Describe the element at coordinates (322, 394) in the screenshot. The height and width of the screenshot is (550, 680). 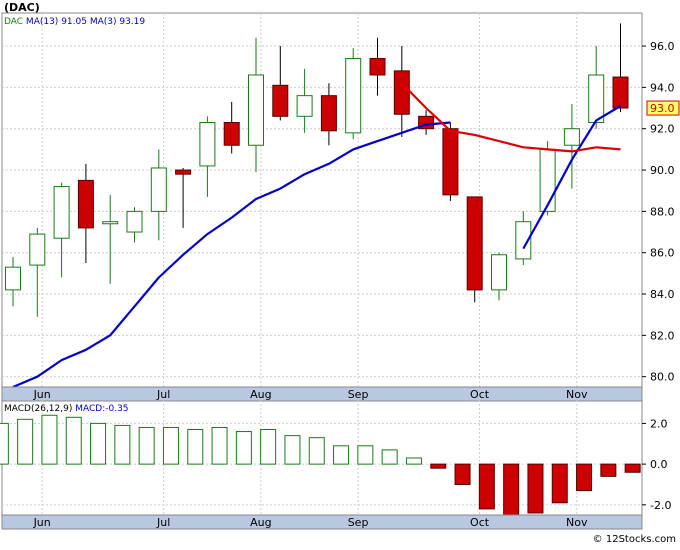
I see `price-axis-band` at that location.